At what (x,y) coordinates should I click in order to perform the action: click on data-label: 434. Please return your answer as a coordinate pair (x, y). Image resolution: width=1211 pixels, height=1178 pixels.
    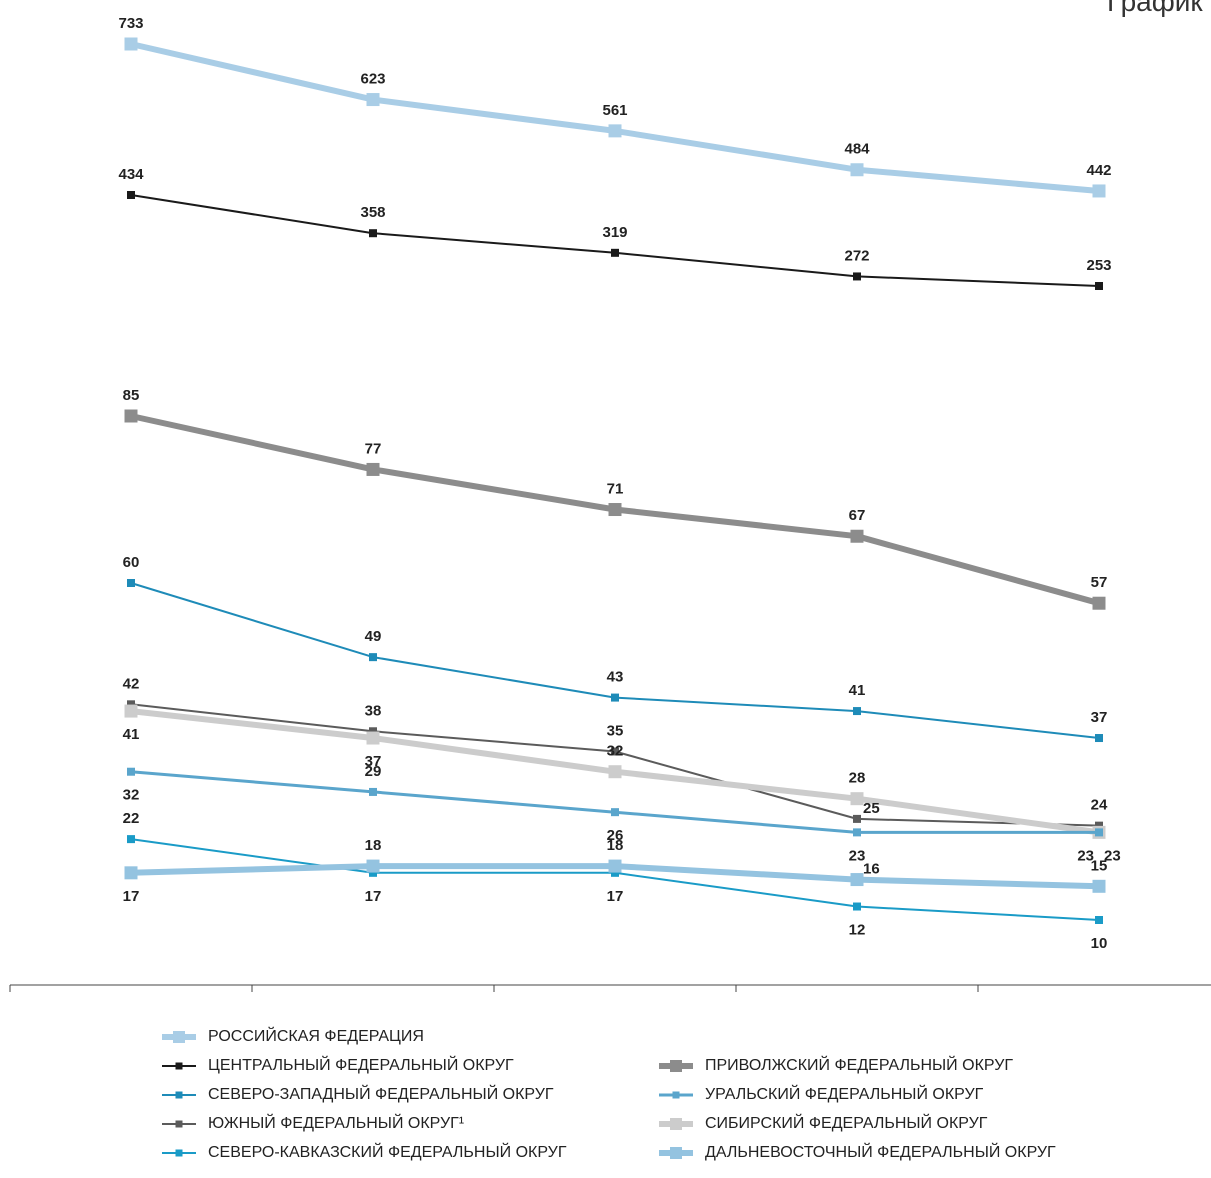
    Looking at the image, I should click on (131, 174).